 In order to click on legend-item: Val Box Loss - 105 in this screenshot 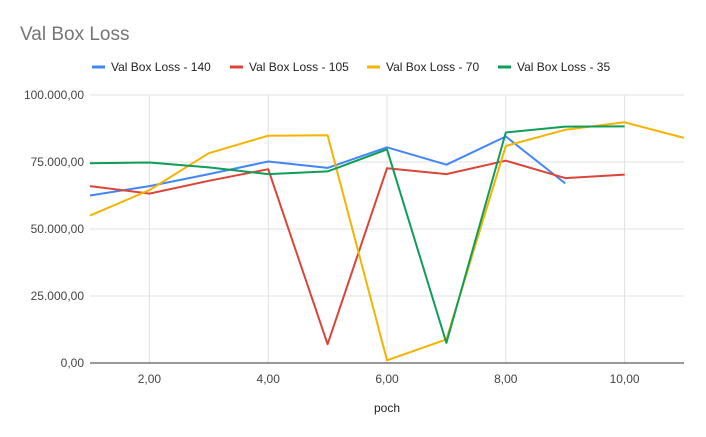, I will do `click(289, 67)`.